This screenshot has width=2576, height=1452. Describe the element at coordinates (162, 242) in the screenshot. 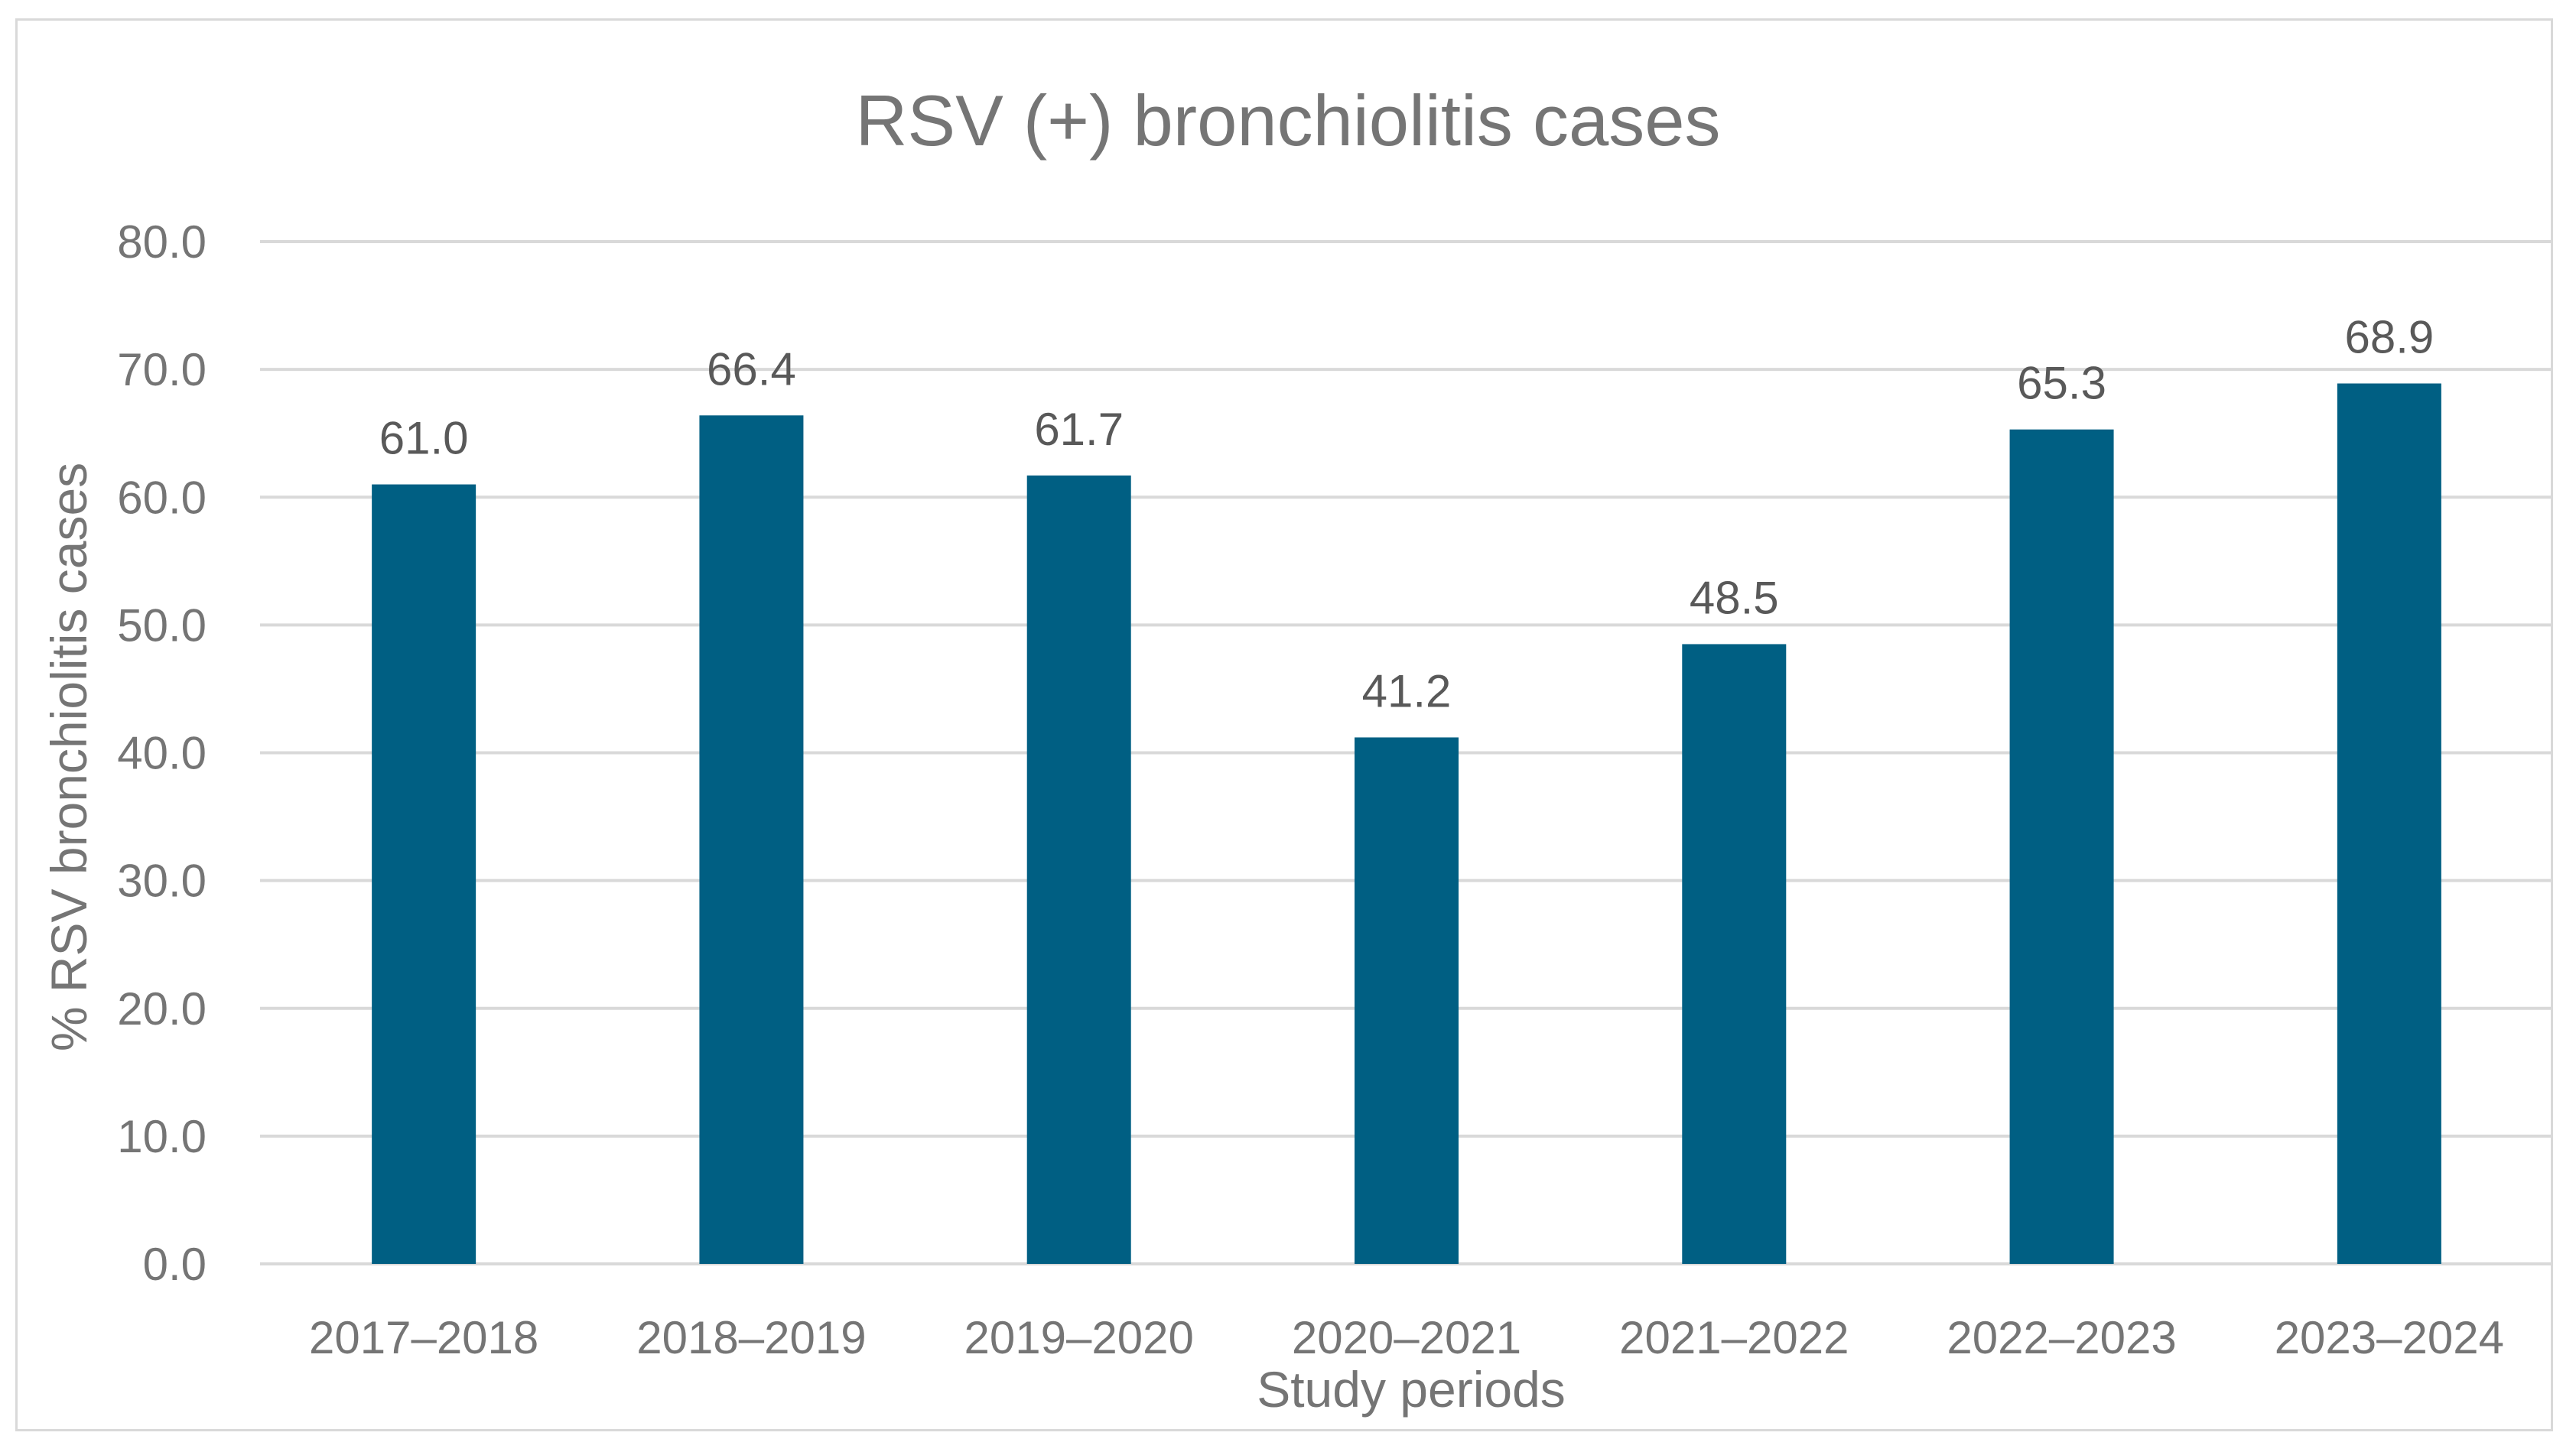

I see `y-tick-label: 80.0` at that location.